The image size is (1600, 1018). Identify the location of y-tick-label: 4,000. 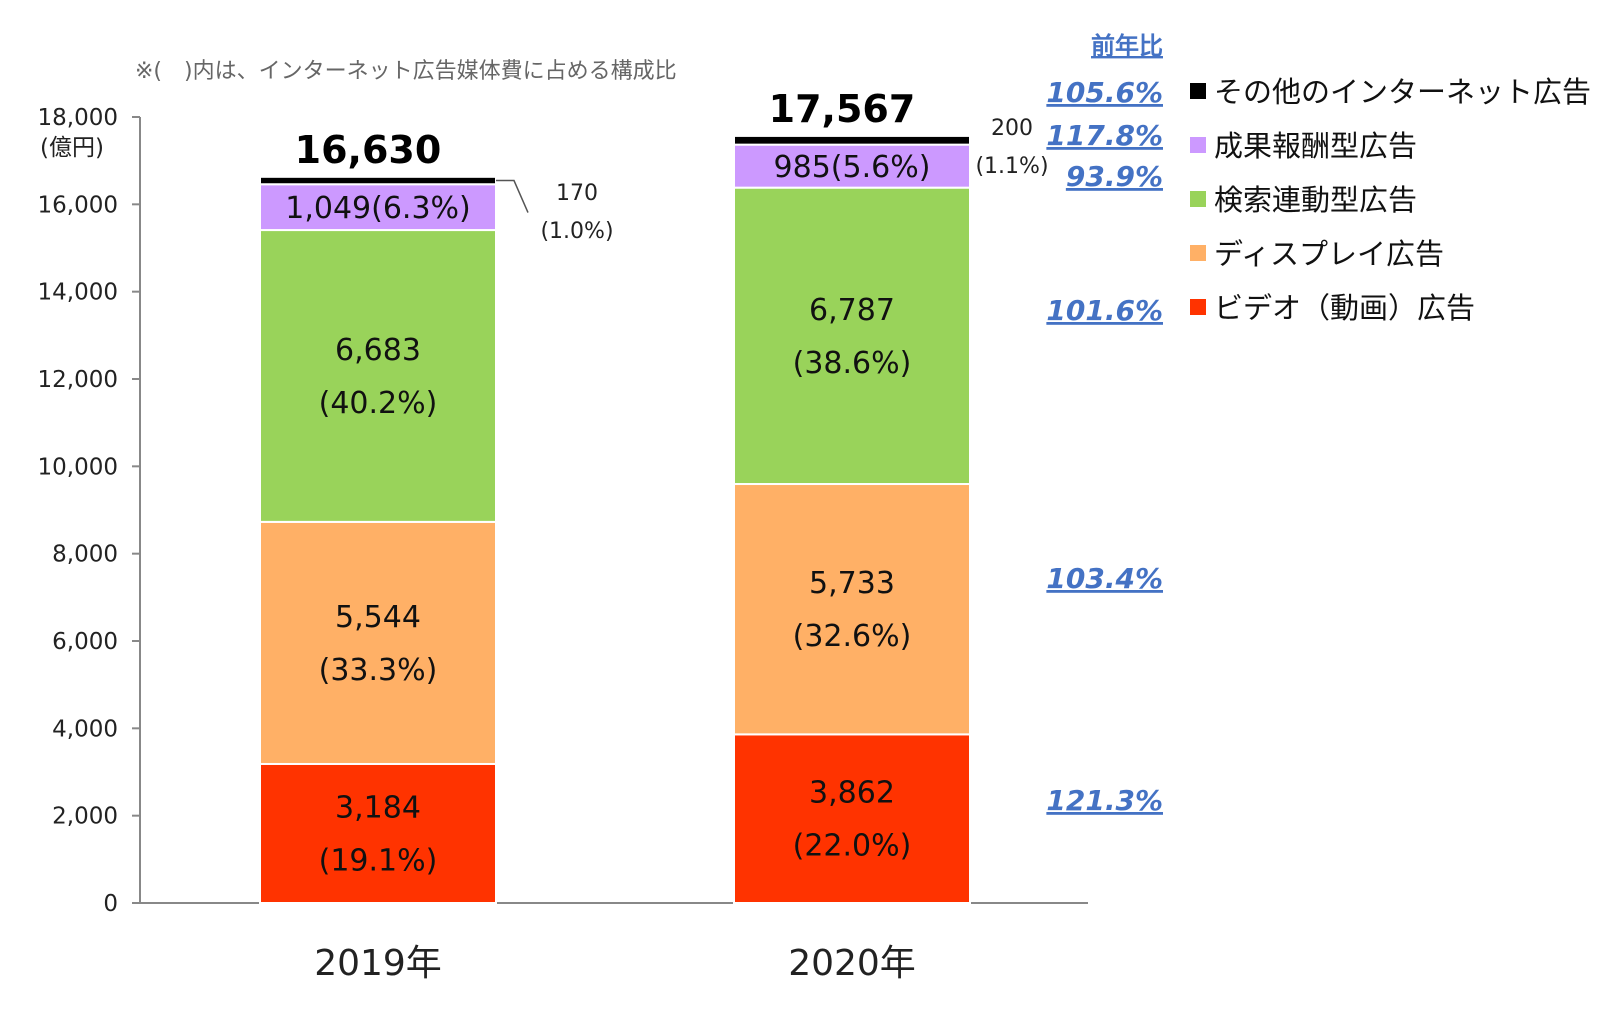
(85, 729).